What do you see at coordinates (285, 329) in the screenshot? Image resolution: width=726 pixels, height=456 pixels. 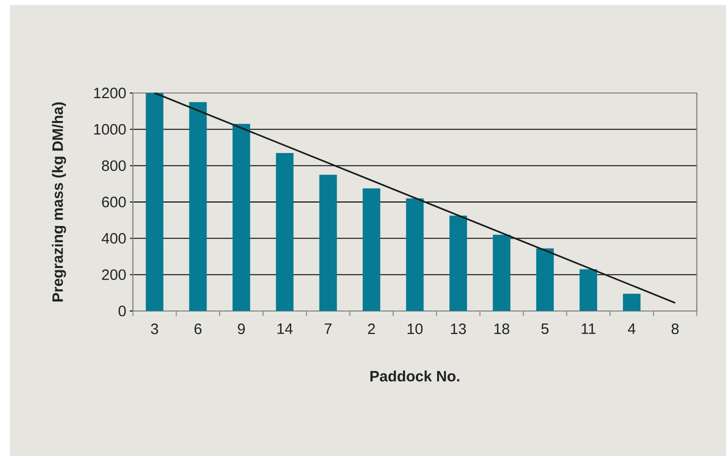 I see `x-tick-label: 14` at bounding box center [285, 329].